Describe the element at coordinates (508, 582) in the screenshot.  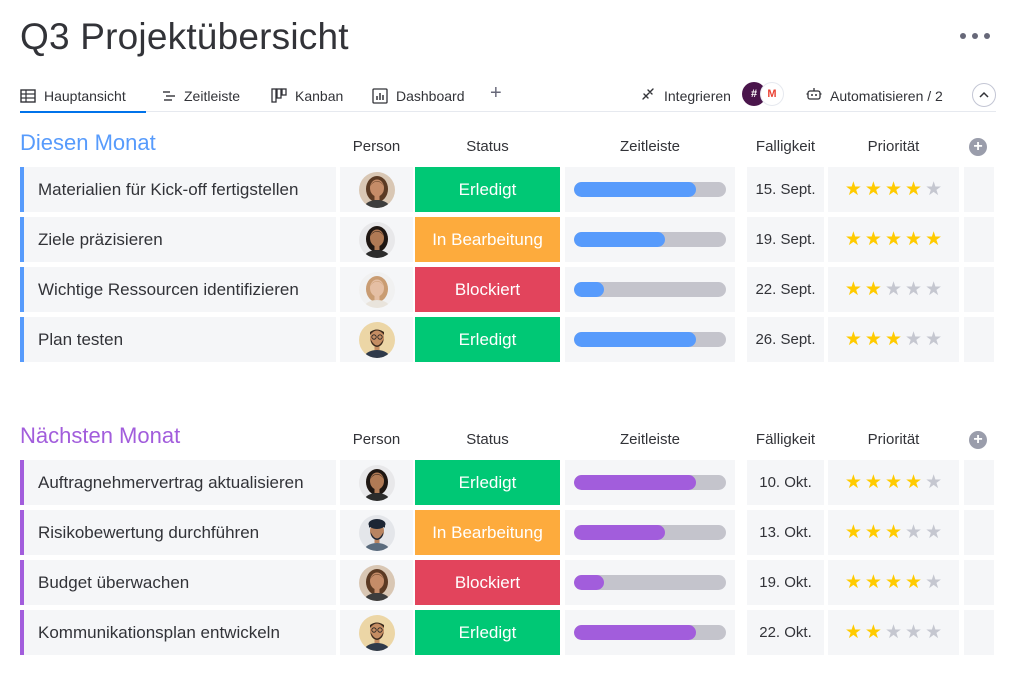
I see `table-row: Budget überwachen Blockiert 19. Okt. ★ ★ ★ ★ ★` at that location.